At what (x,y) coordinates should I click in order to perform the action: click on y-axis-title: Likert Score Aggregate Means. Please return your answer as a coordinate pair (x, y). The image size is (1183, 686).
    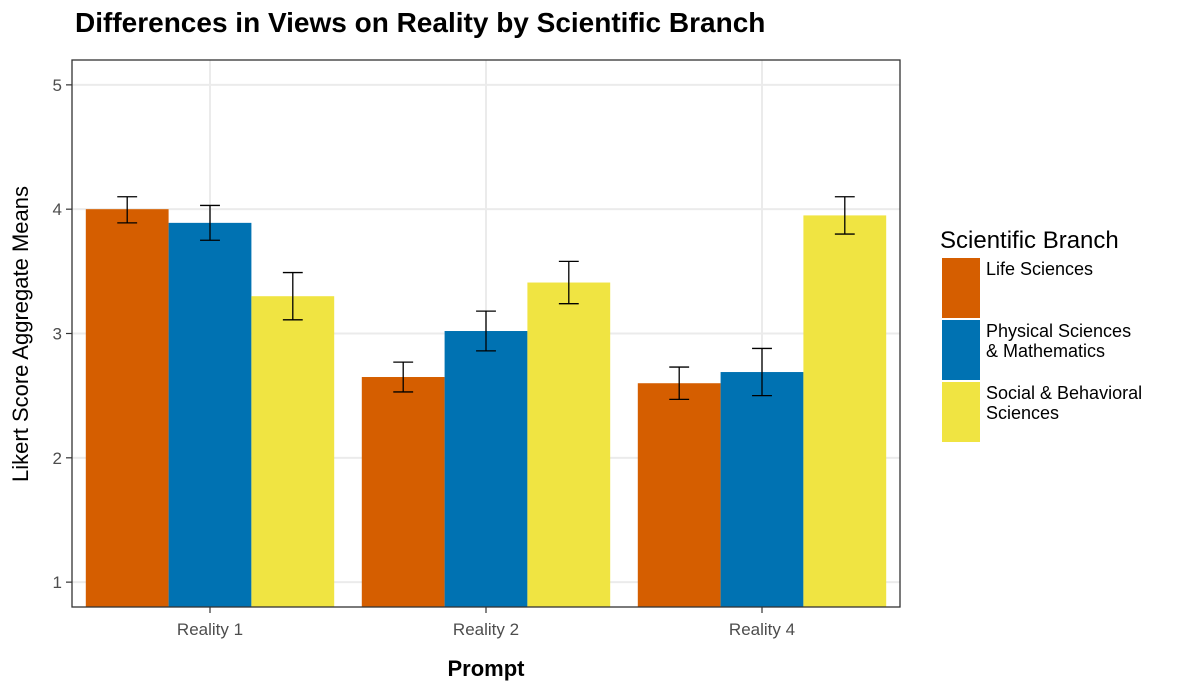
    Looking at the image, I should click on (20, 334).